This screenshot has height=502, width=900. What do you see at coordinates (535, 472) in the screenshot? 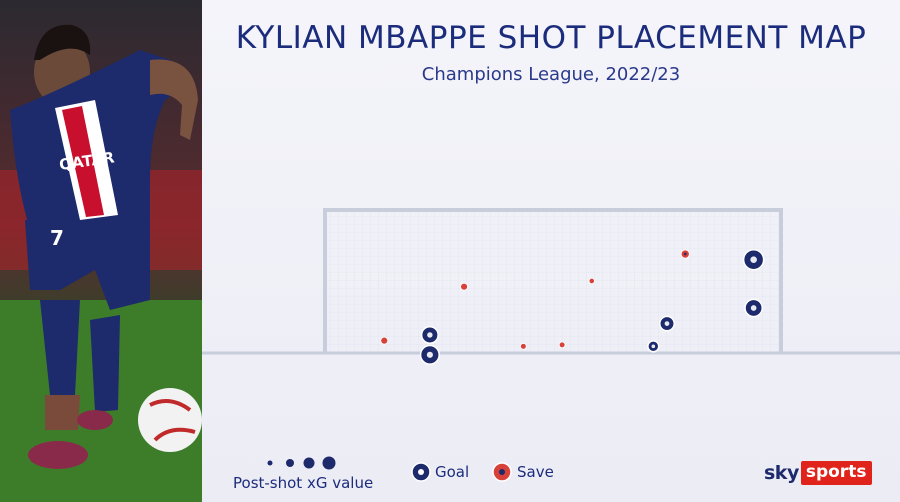
I see `legend-save-label: Save` at bounding box center [535, 472].